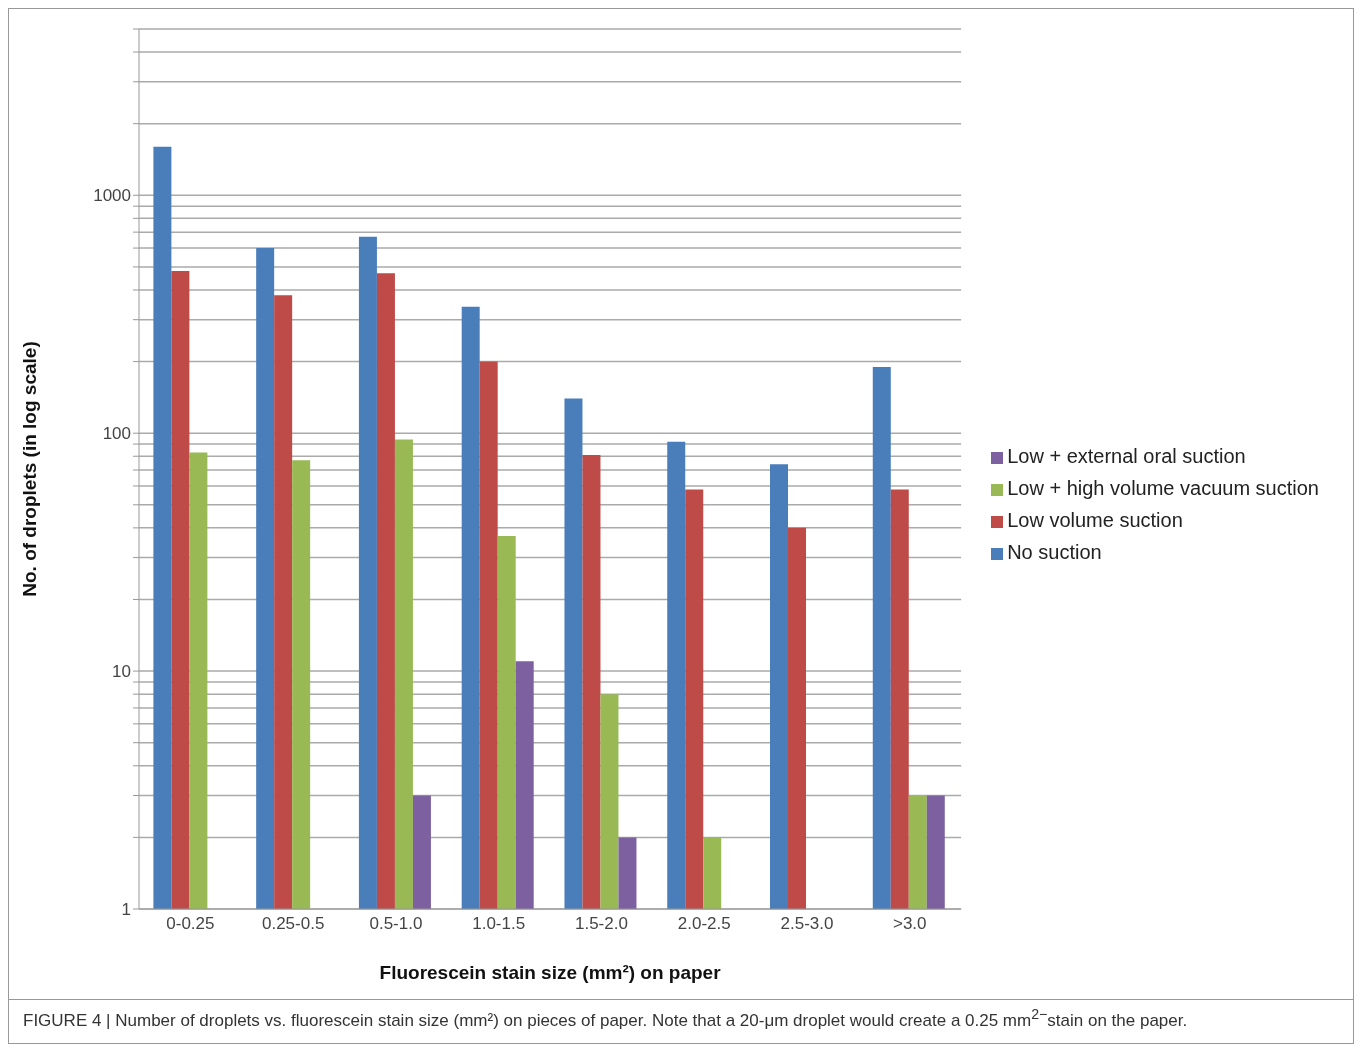 The height and width of the screenshot is (1056, 1360). Describe the element at coordinates (29, 469) in the screenshot. I see `y-axis-title: No. of droplets (in log scale)` at that location.